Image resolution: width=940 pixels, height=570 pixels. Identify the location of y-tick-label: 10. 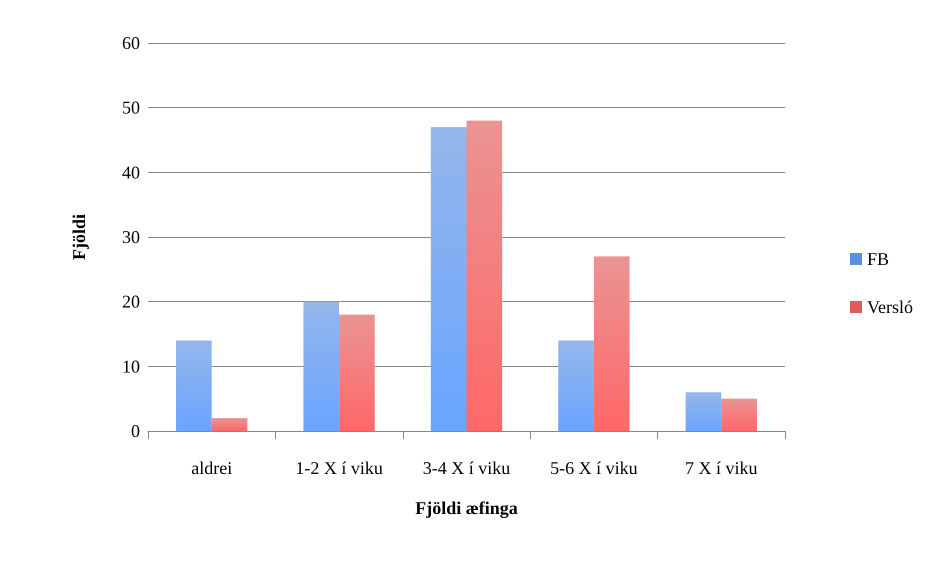
(131, 366).